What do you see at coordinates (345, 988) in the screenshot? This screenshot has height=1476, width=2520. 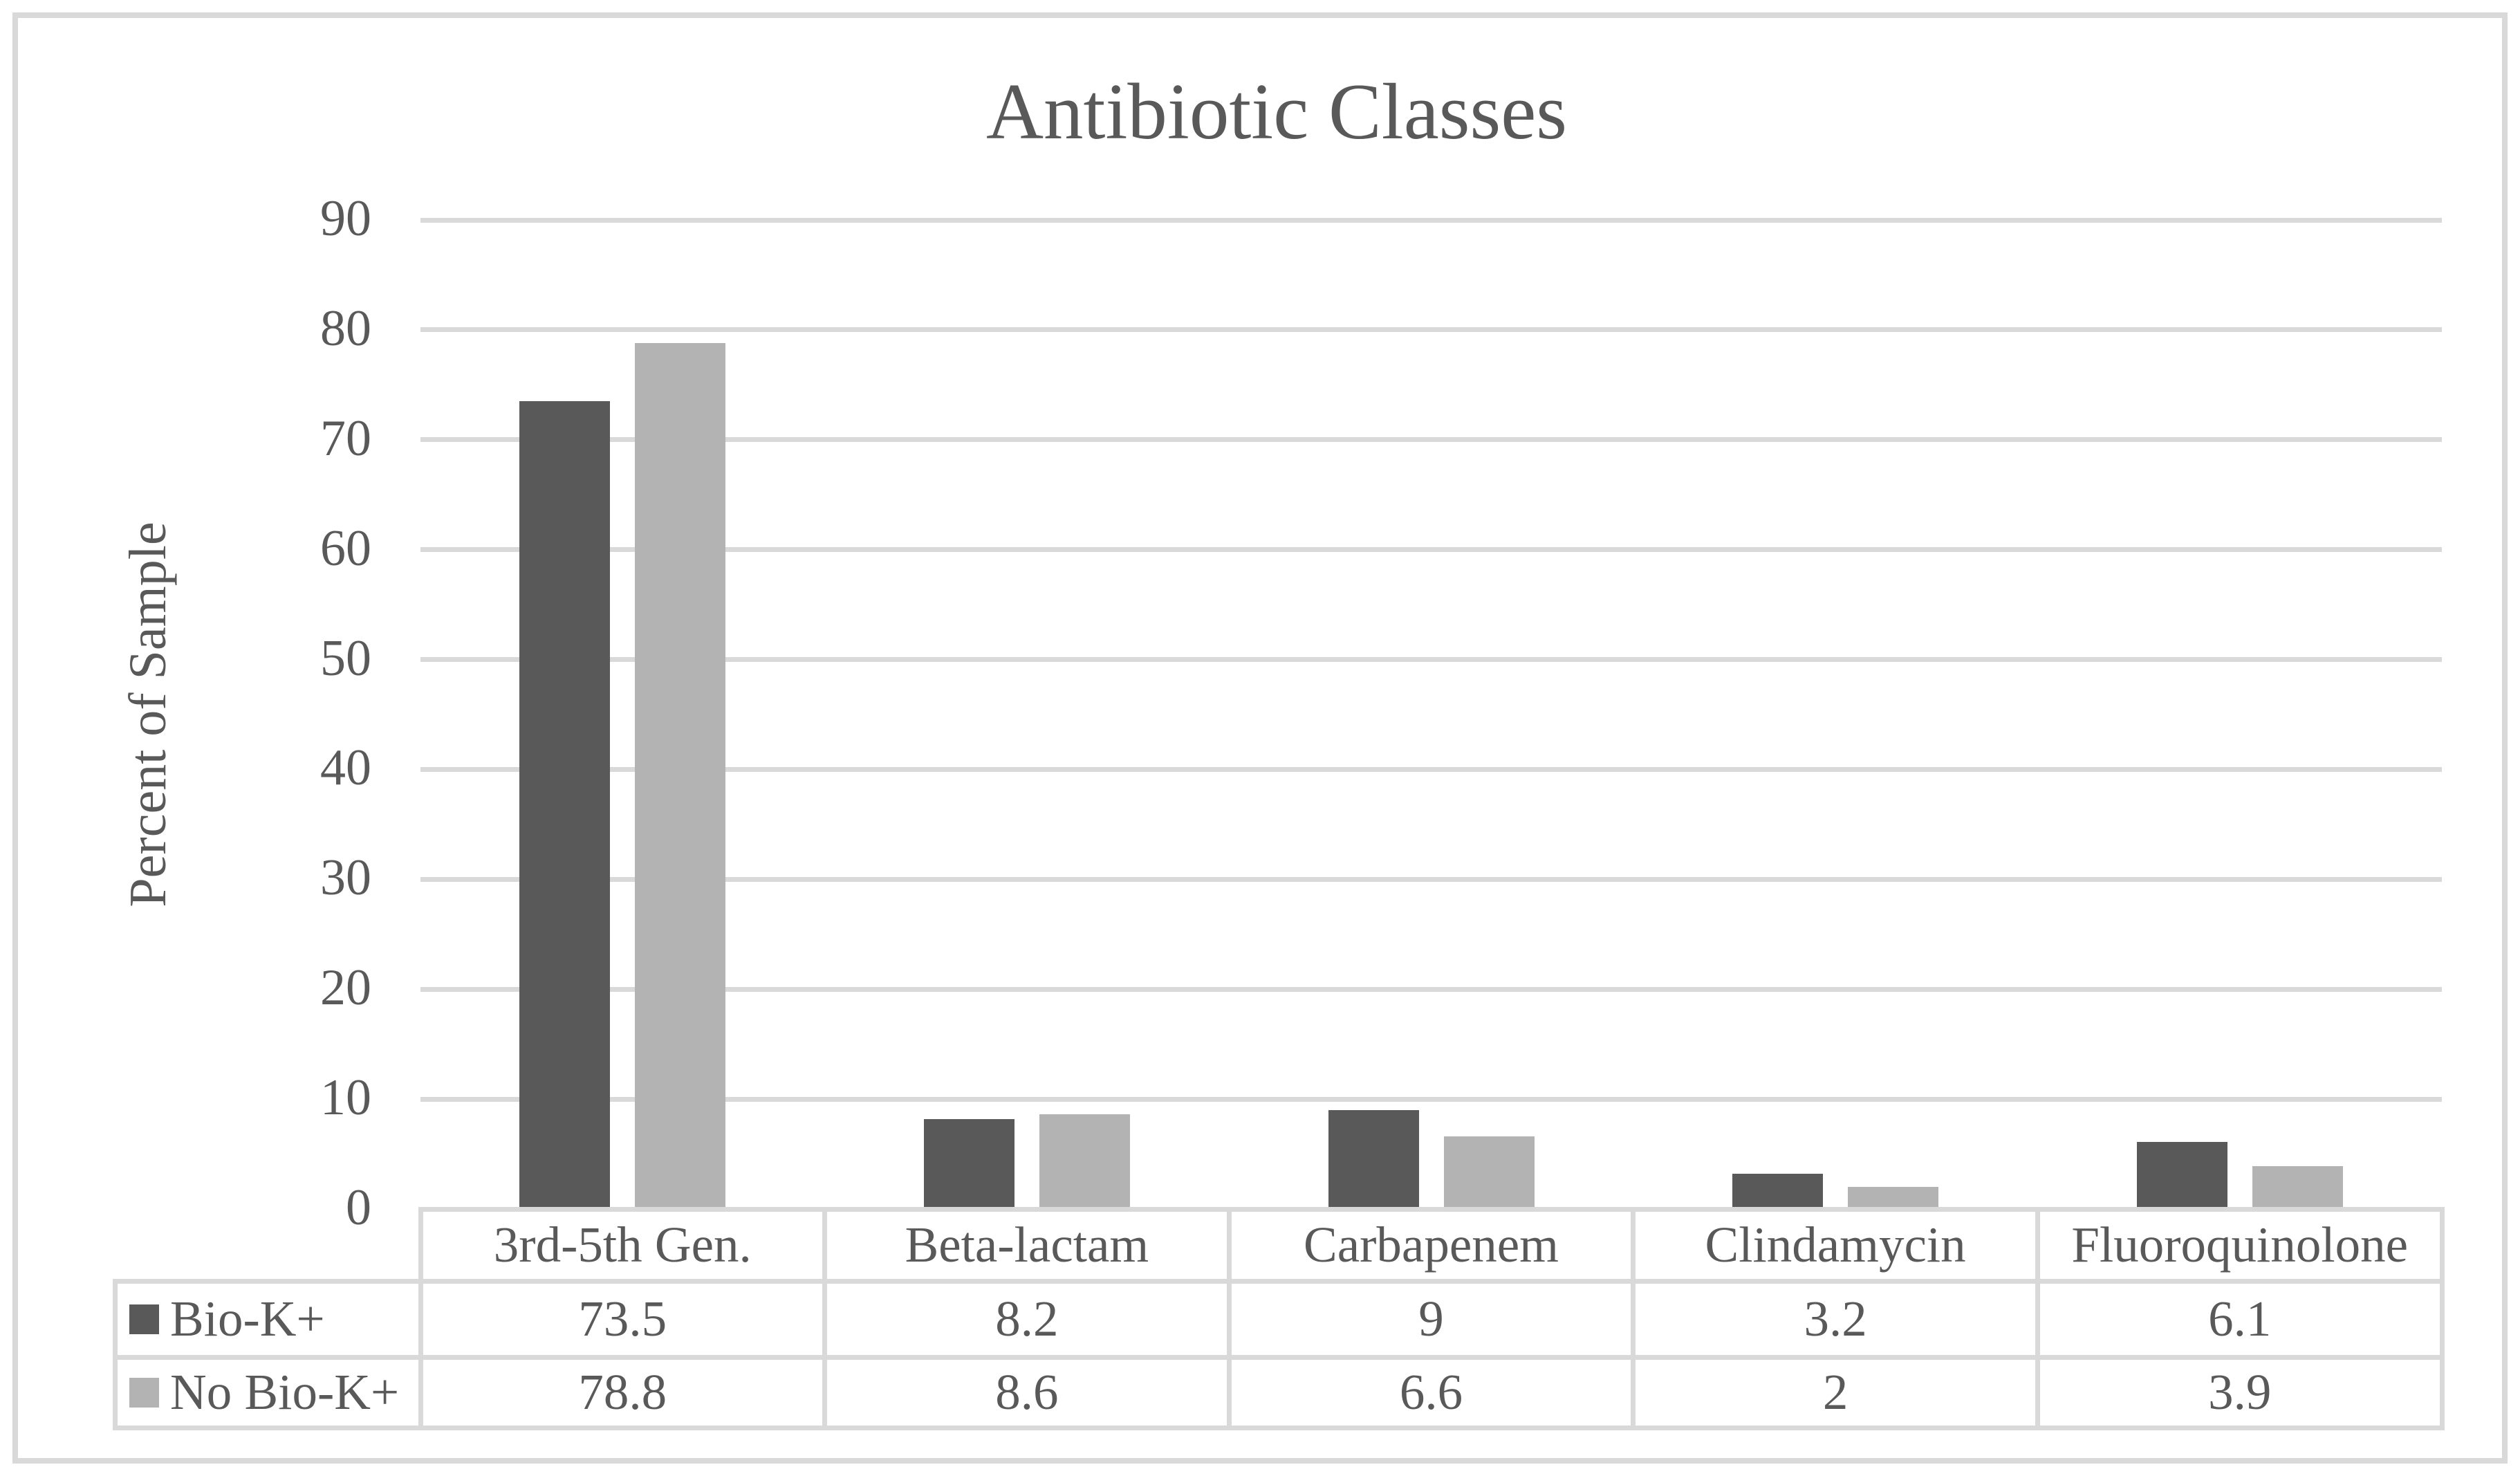 I see `y-tick-label: 20` at bounding box center [345, 988].